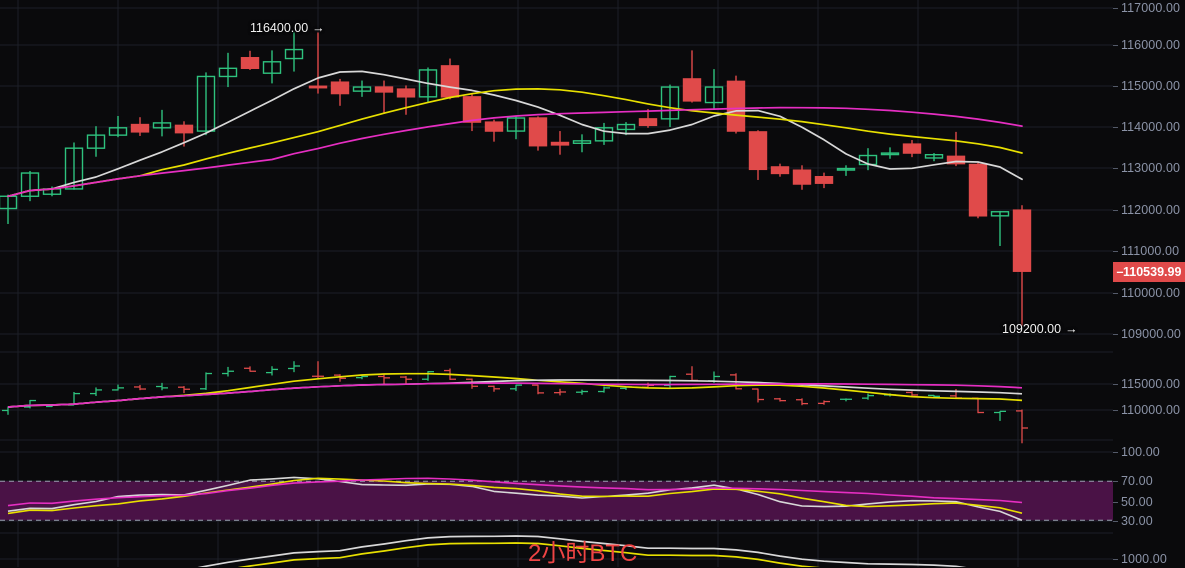 This screenshot has width=1185, height=568. What do you see at coordinates (1151, 293) in the screenshot?
I see `price-axis-label: 110000.00` at bounding box center [1151, 293].